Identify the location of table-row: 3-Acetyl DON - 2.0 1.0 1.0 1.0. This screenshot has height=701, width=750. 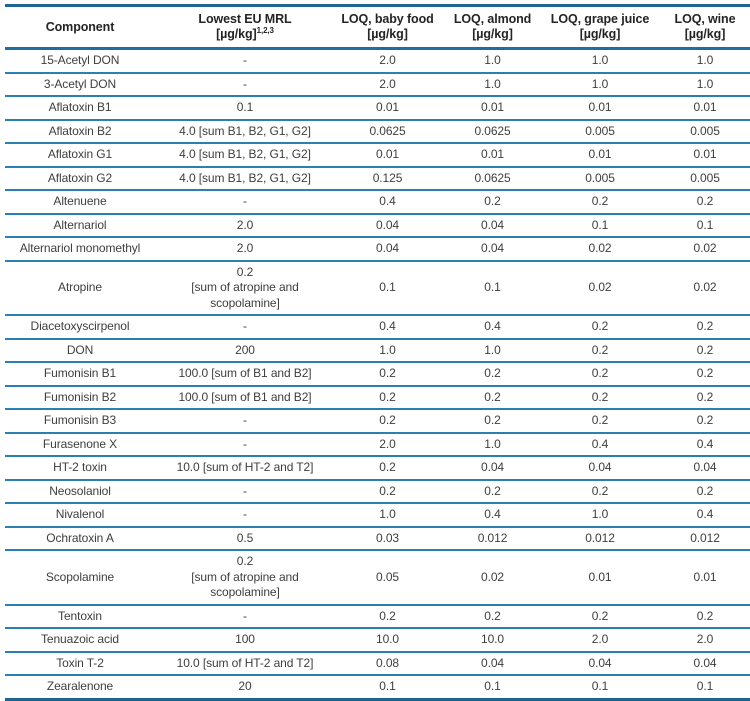
(377, 84).